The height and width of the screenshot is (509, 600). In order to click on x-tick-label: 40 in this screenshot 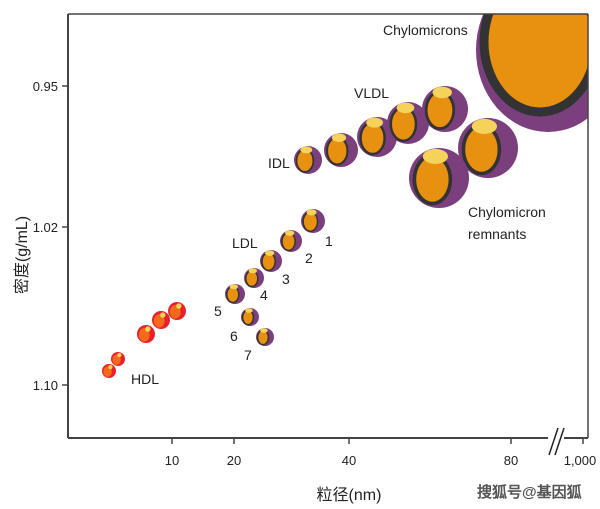, I will do `click(349, 460)`.